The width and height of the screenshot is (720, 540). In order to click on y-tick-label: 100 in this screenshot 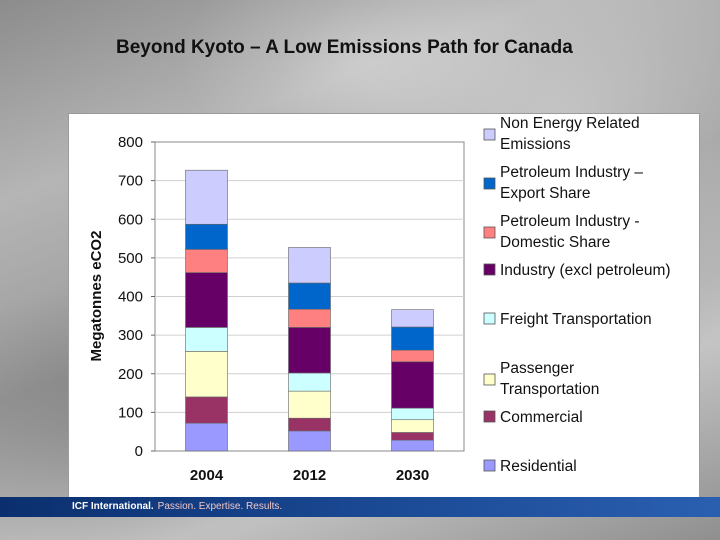, I will do `click(130, 412)`.